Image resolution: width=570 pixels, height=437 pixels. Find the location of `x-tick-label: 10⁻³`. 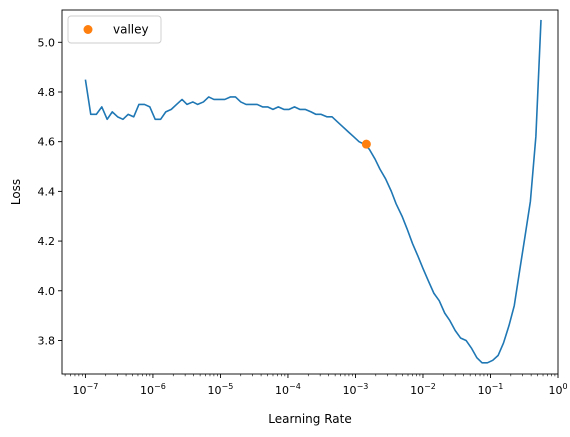

x-tick-label: 10⁻³ is located at coordinates (356, 389).